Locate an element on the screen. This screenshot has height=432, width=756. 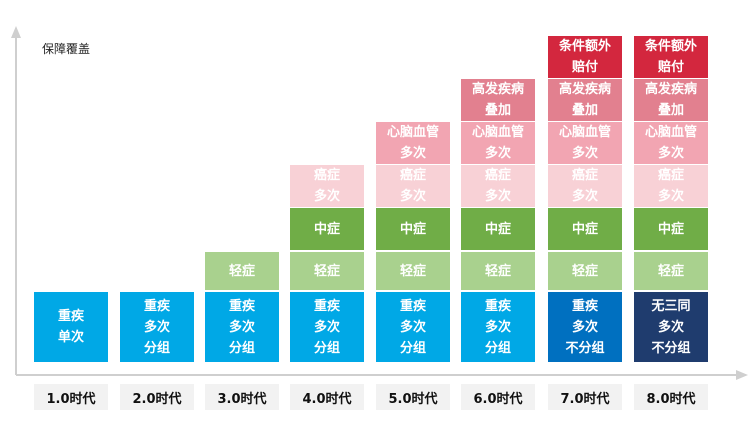
era-label: 6.0时代 is located at coordinates (498, 397).